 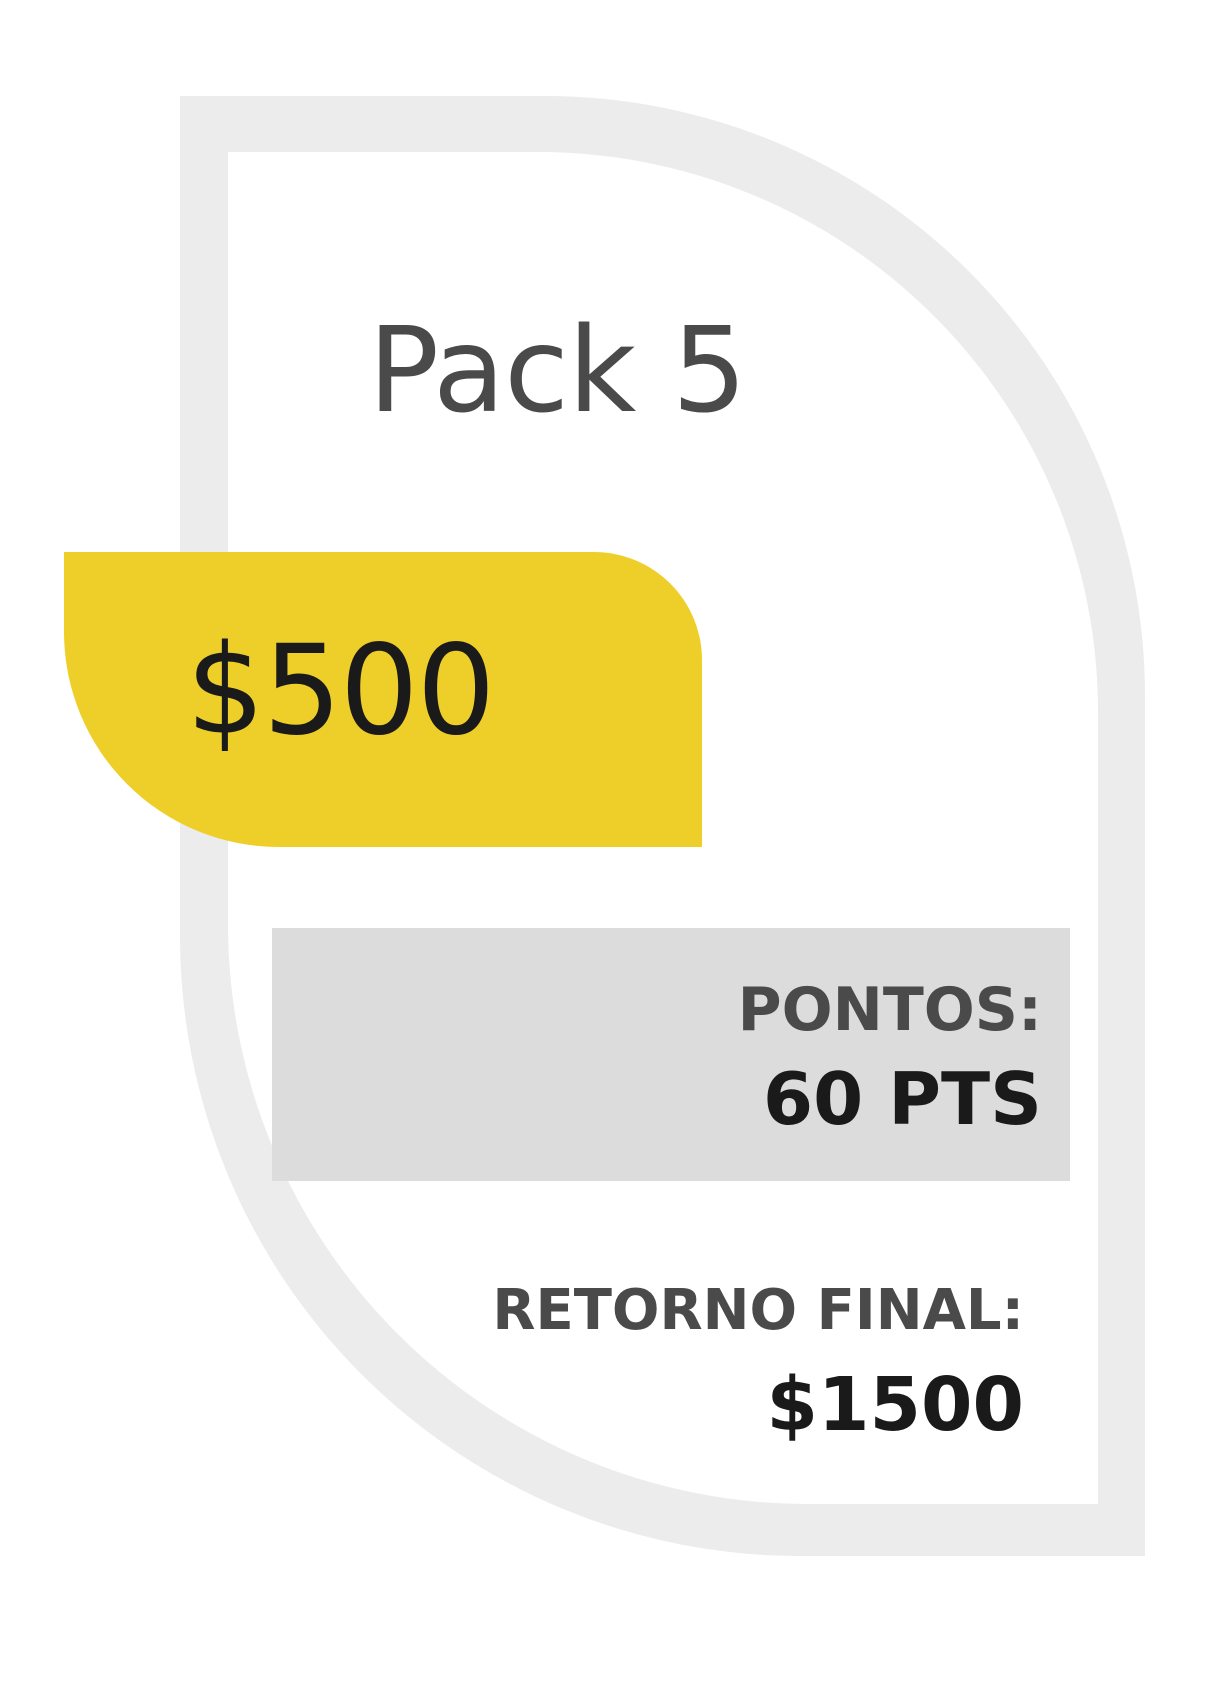 I want to click on points-box: PONTOS: 60 PTS, so click(x=671, y=1054).